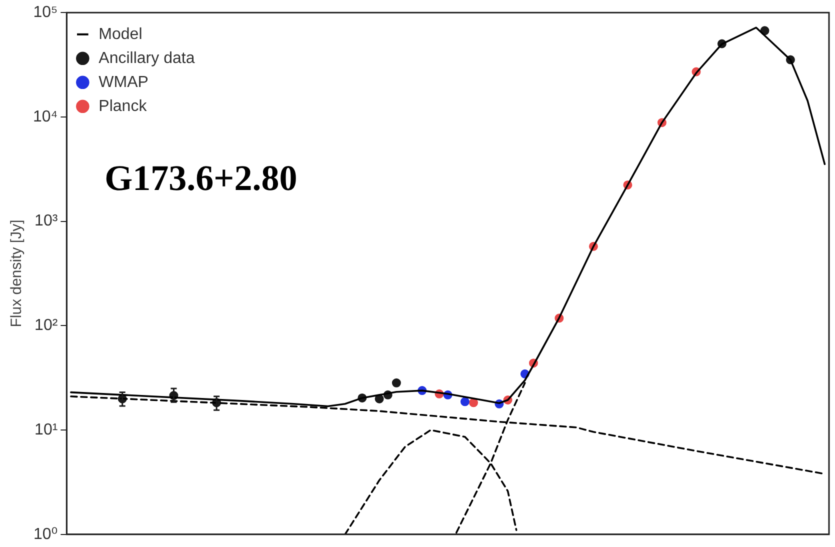 The width and height of the screenshot is (835, 547). What do you see at coordinates (46, 221) in the screenshot?
I see `y-tick-label: 10³` at bounding box center [46, 221].